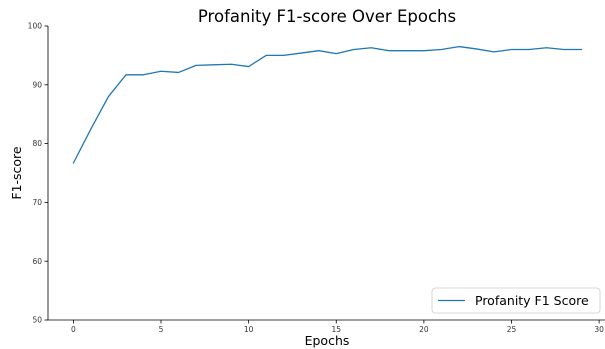 This screenshot has height=349, width=605. I want to click on x-tick-label: 15, so click(336, 329).